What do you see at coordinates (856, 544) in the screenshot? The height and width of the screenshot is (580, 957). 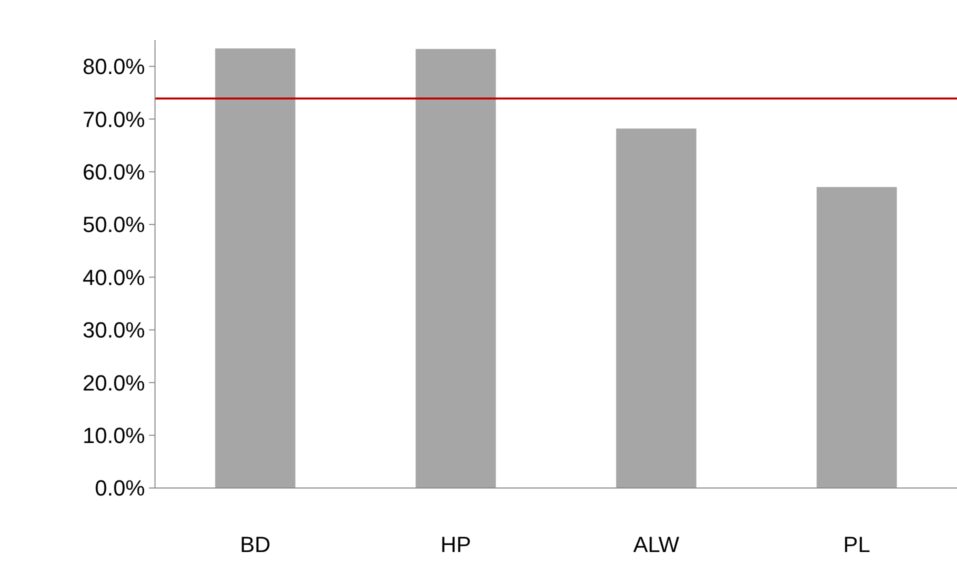 I see `x-tick-label: PL` at bounding box center [856, 544].